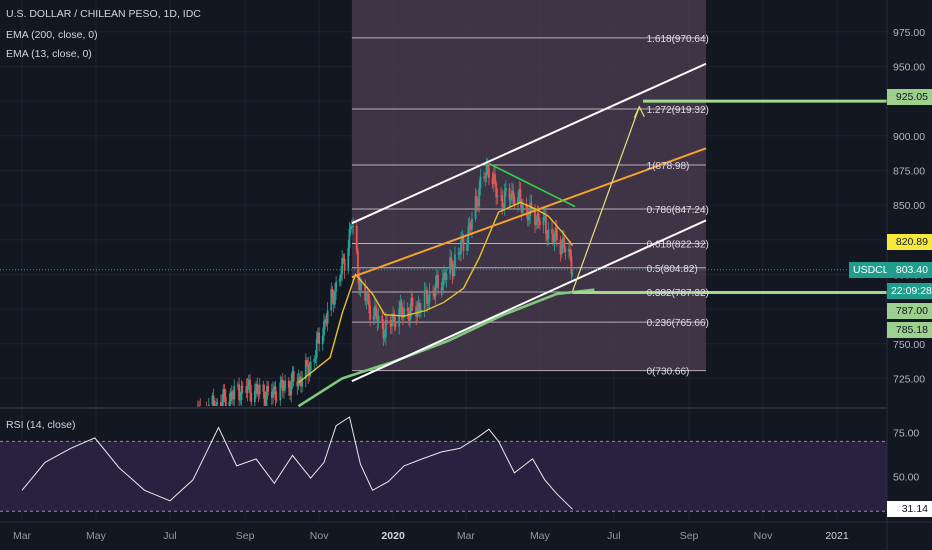 This screenshot has height=550, width=932. What do you see at coordinates (909, 171) in the screenshot?
I see `y-tick-label: 875.00` at bounding box center [909, 171].